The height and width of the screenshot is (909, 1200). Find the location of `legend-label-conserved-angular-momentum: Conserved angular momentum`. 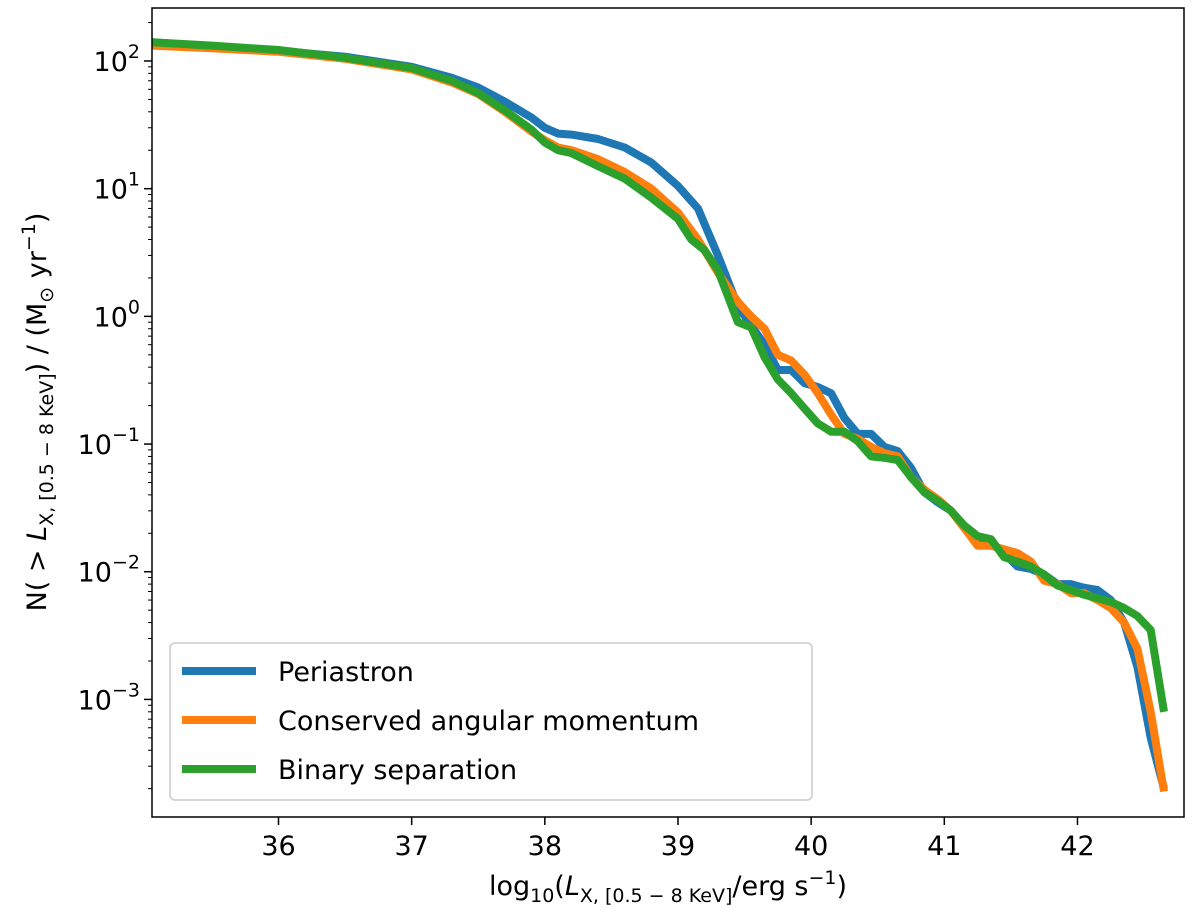

legend-label-conserved-angular-momentum: Conserved angular momentum is located at coordinates (488, 721).